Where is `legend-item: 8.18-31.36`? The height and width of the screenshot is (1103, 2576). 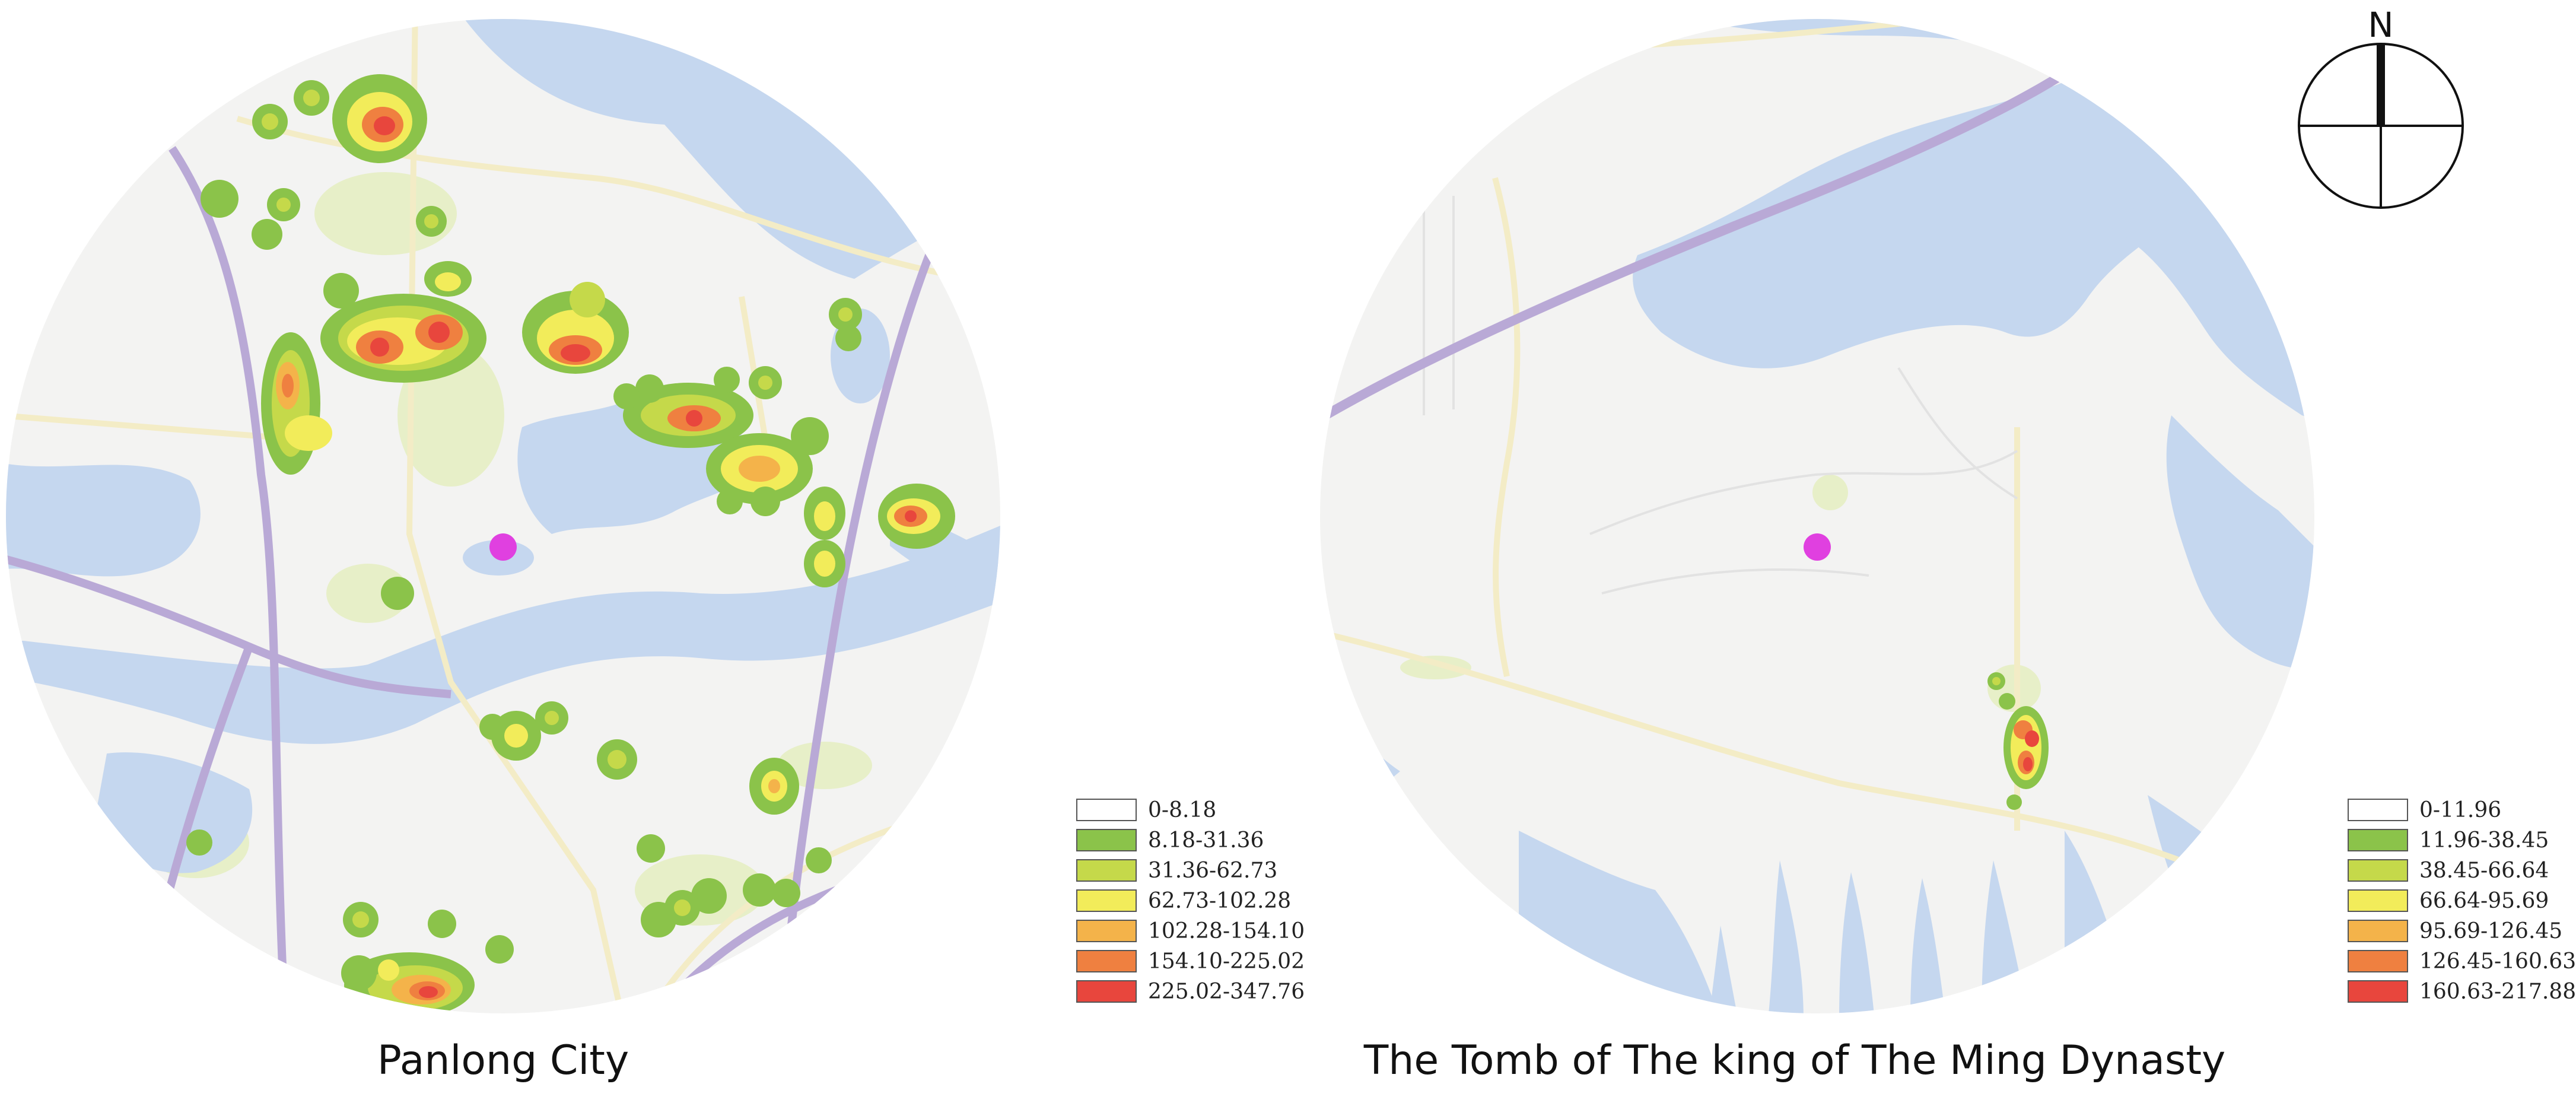
legend-item: 8.18-31.36 is located at coordinates (1170, 841).